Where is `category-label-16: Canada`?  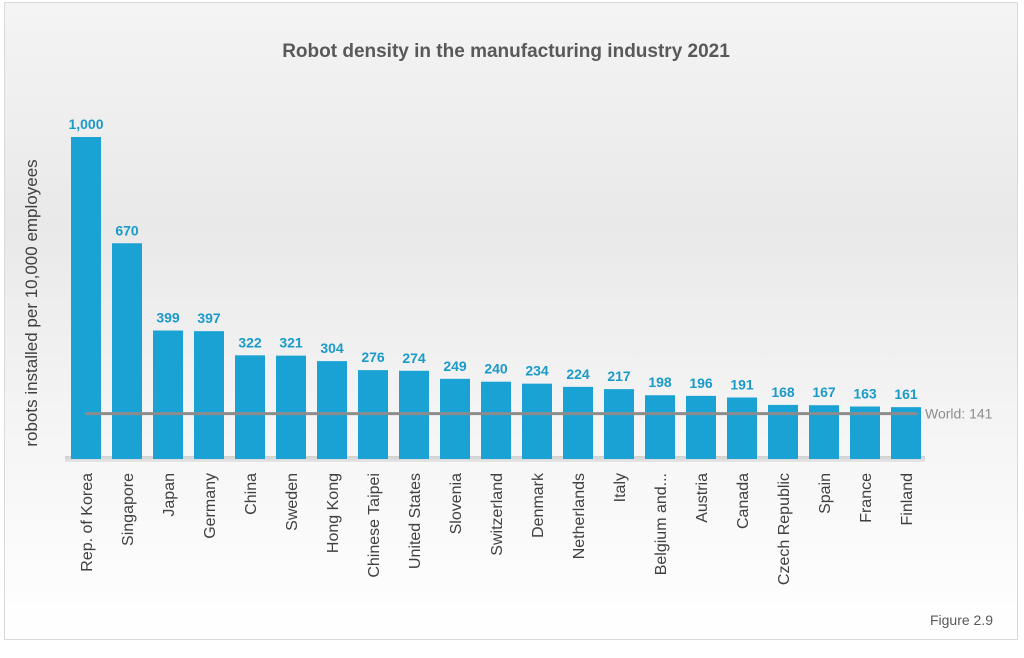
category-label-16: Canada is located at coordinates (743, 501).